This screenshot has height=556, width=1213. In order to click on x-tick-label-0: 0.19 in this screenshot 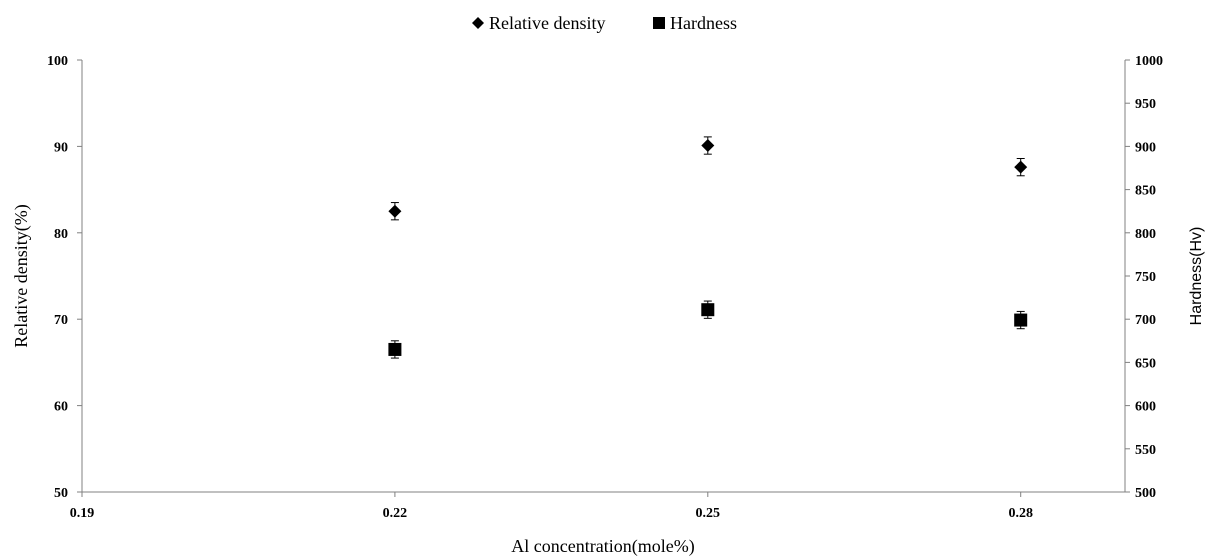, I will do `click(82, 513)`.